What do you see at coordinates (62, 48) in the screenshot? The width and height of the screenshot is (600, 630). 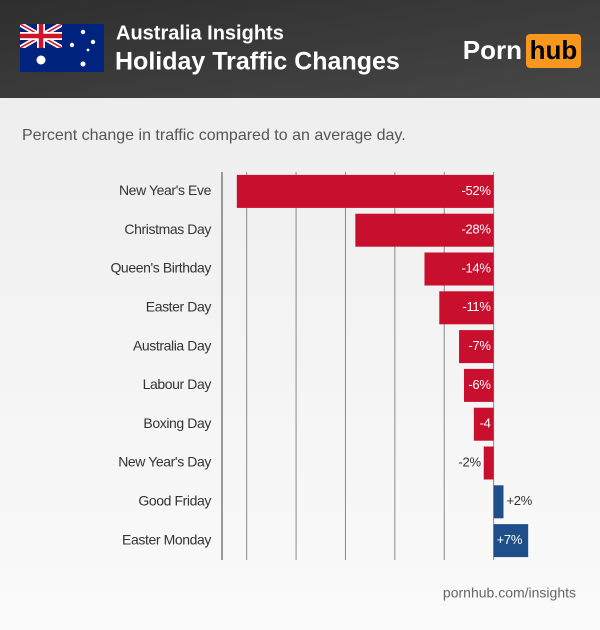 I see `flag` at bounding box center [62, 48].